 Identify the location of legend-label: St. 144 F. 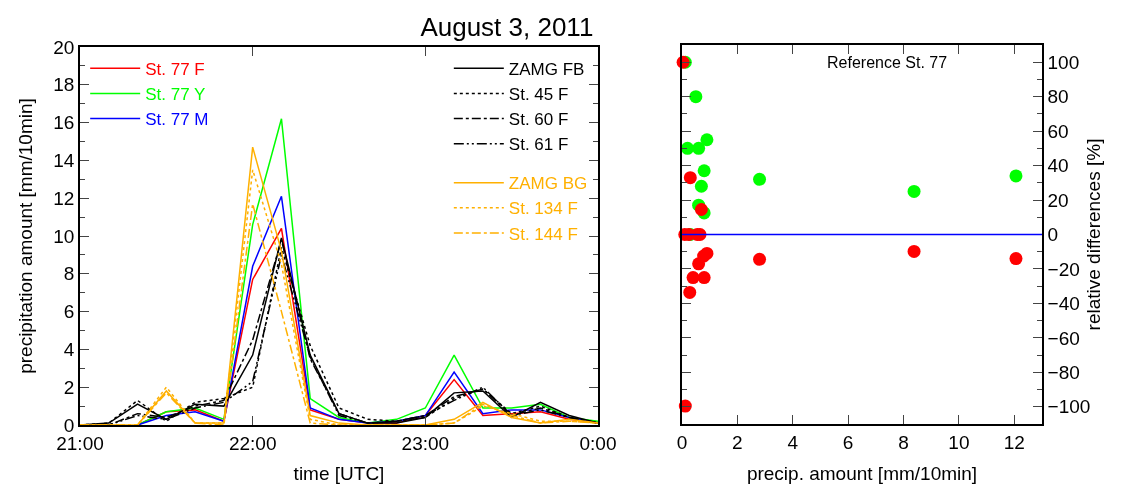
(543, 234).